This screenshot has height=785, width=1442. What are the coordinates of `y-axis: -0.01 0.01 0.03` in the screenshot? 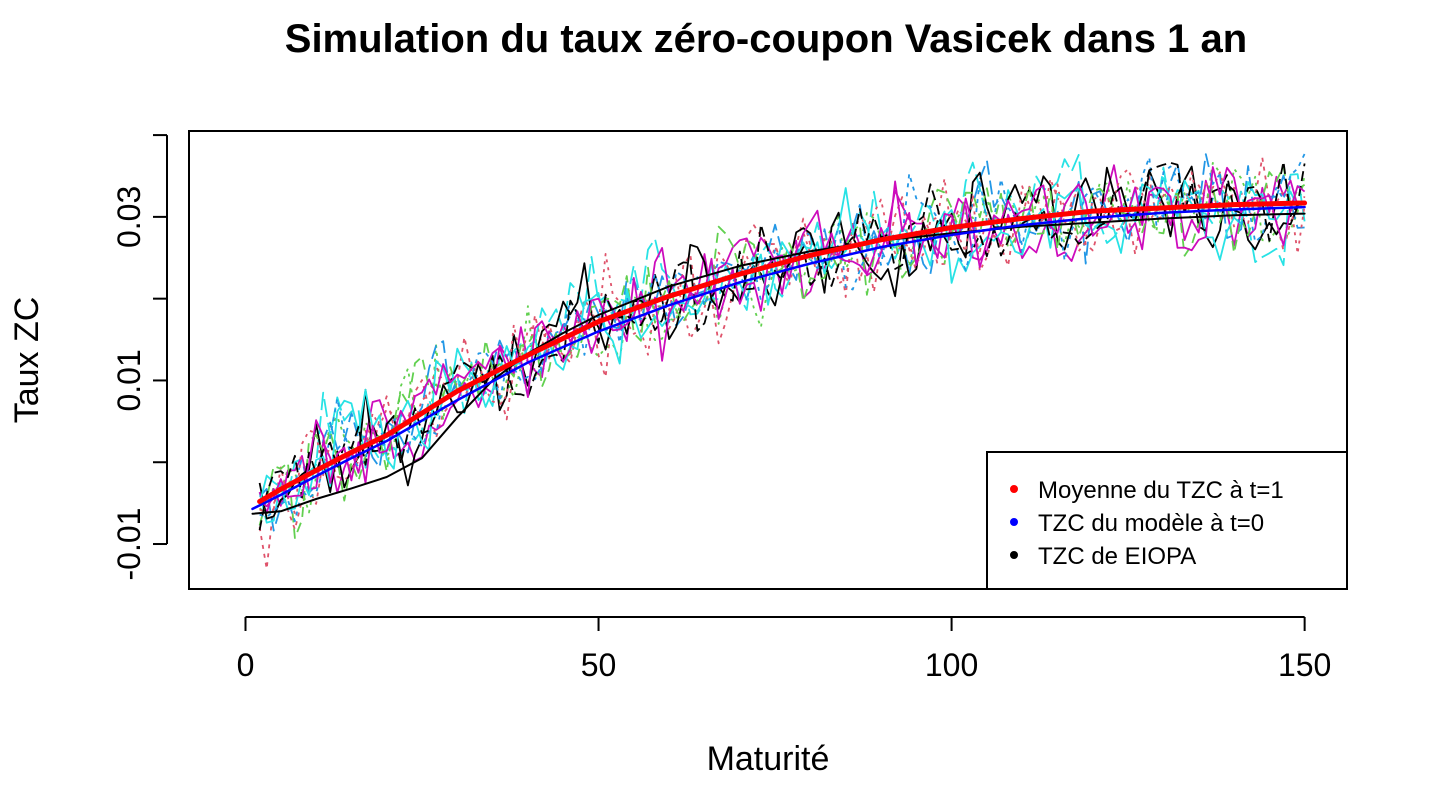 It's located at (139, 357).